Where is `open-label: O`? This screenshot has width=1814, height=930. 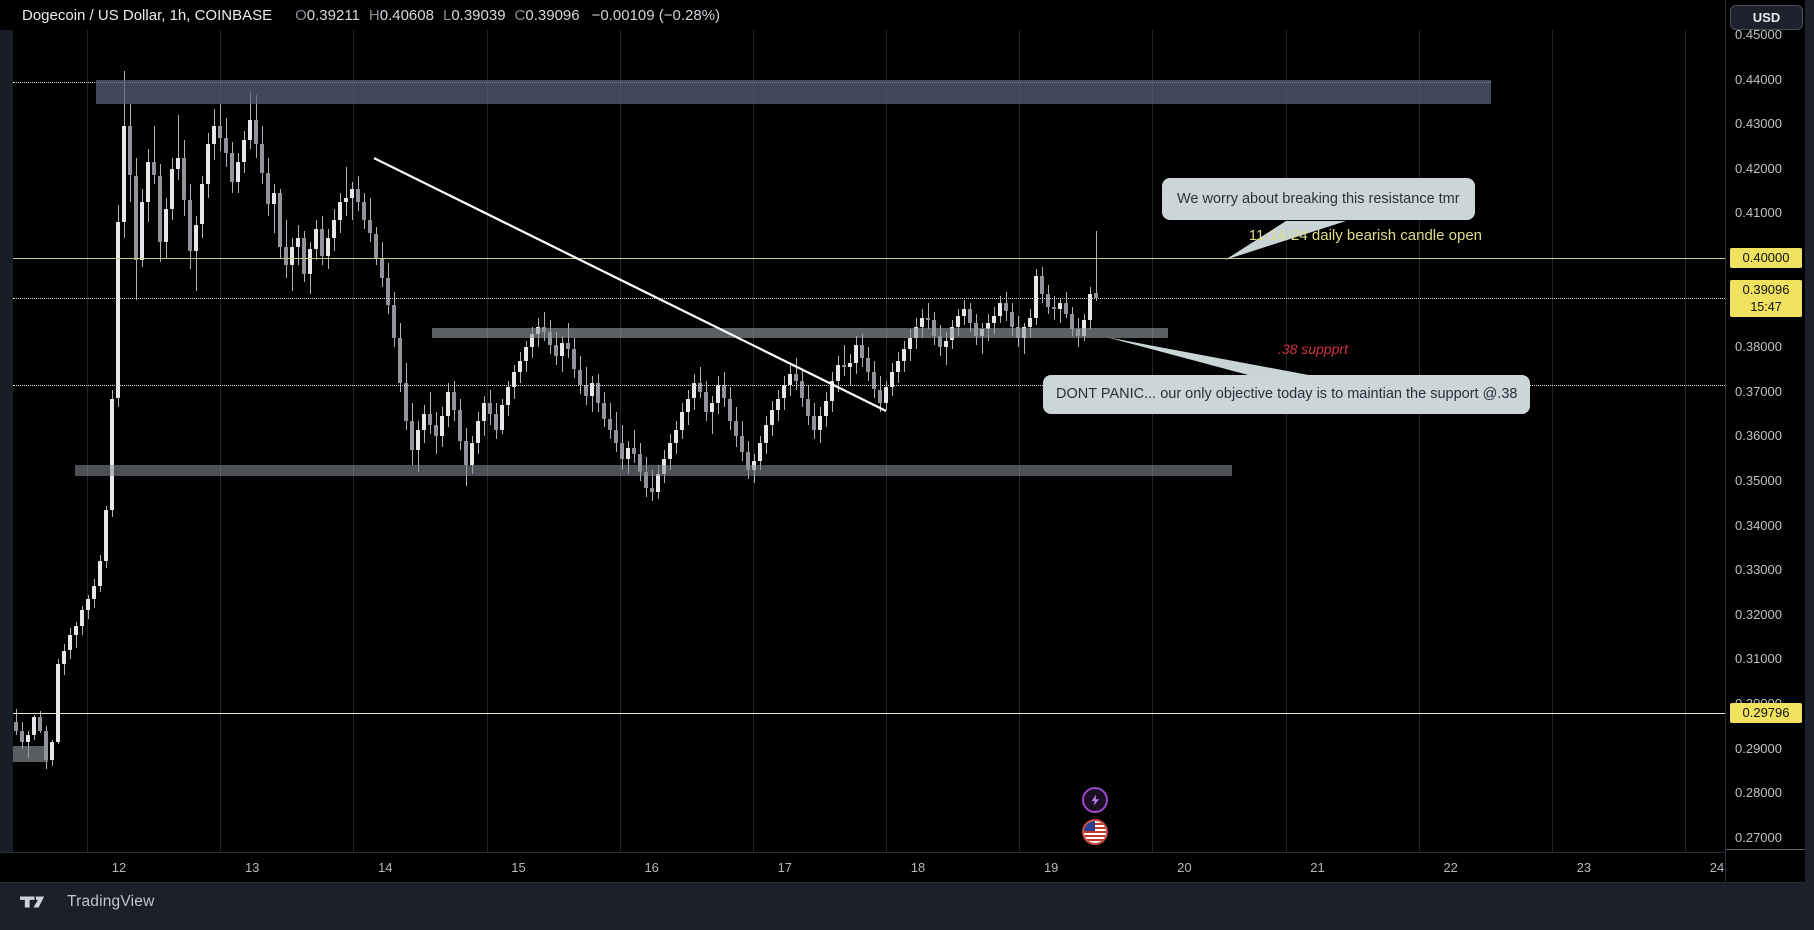
open-label: O is located at coordinates (301, 15).